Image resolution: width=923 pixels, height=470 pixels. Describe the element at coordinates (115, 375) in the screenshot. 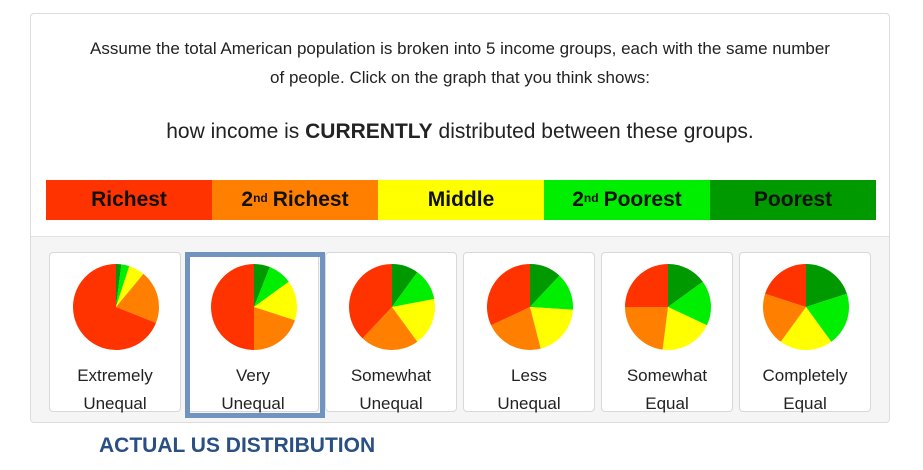

I see `option-label-line1: Extremely` at that location.